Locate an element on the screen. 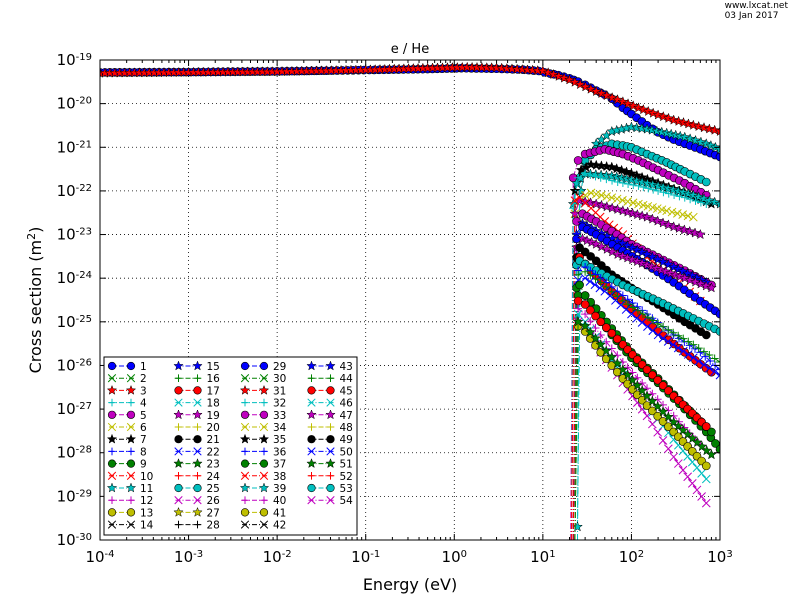 This screenshot has width=800, height=600. chart-title: e / He is located at coordinates (410, 49).